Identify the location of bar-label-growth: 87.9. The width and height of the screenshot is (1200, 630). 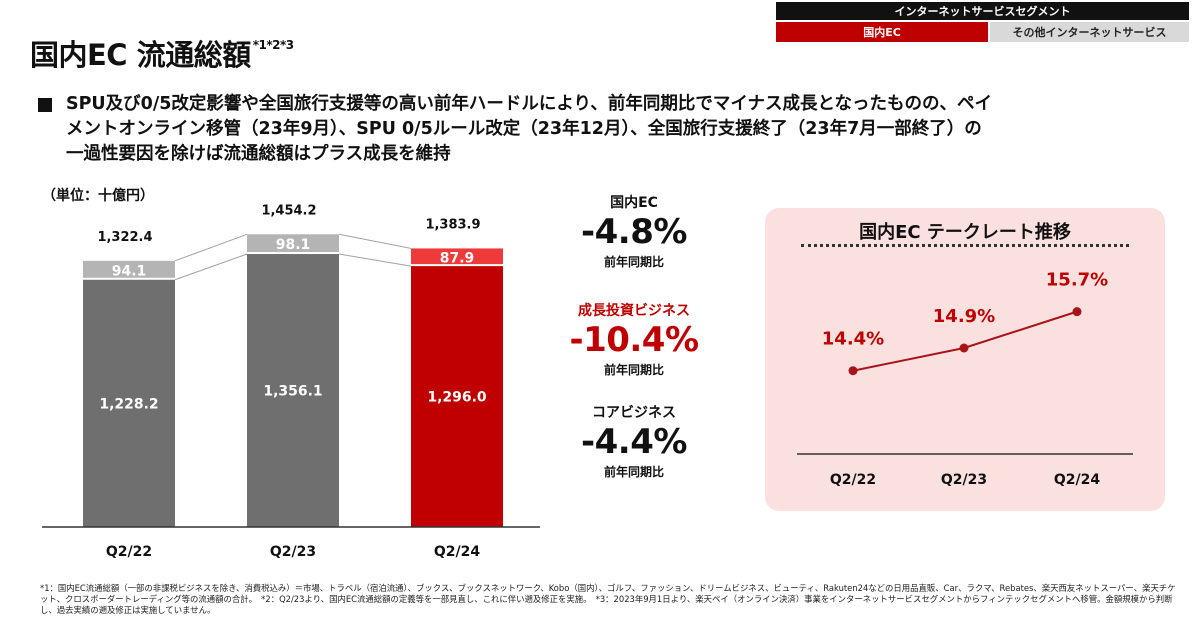
(457, 258).